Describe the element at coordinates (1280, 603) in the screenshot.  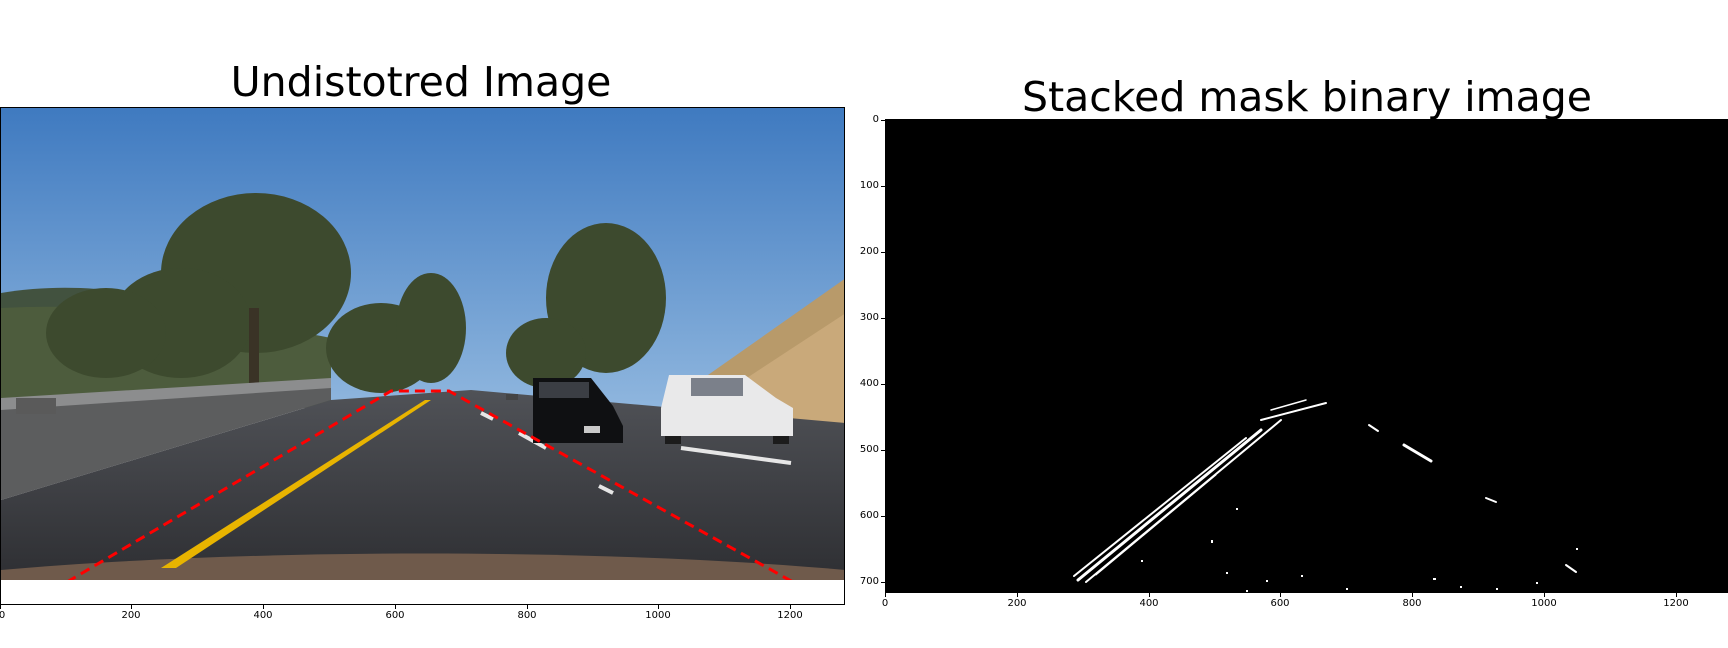
I see `right-x-tick-600: 600` at that location.